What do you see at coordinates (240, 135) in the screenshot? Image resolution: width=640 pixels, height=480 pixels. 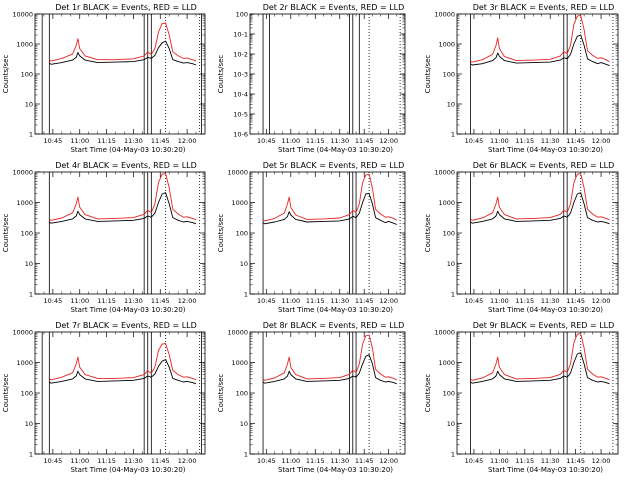 I see `y-tick-label: 10-6` at bounding box center [240, 135].